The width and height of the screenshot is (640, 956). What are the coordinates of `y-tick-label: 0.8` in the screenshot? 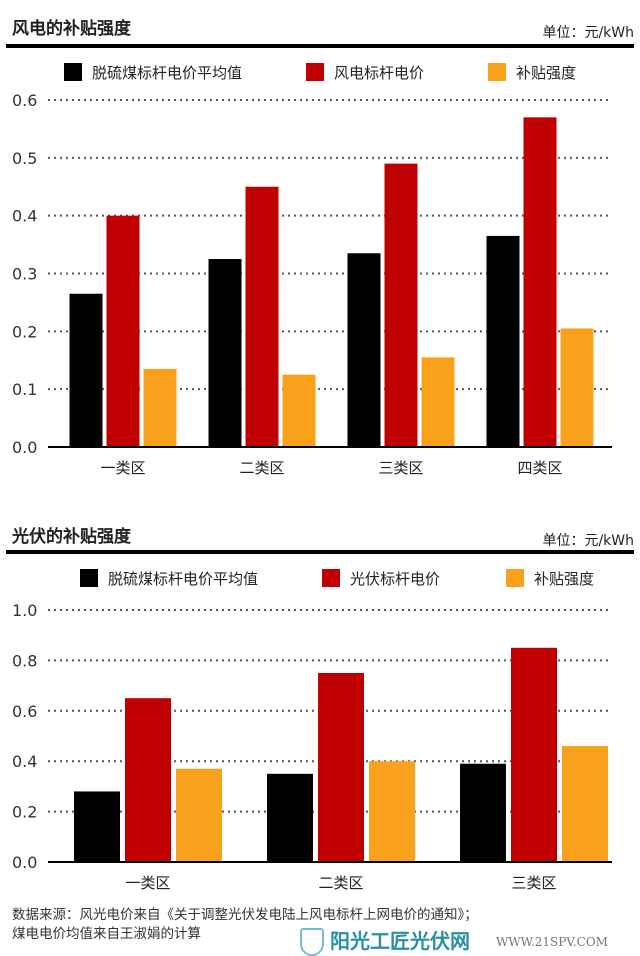 It's located at (24, 660).